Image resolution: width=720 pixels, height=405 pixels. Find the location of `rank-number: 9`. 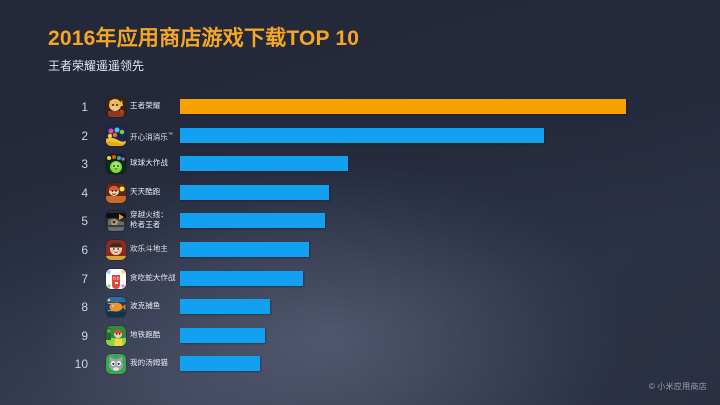

rank-number: 9 is located at coordinates (84, 335).